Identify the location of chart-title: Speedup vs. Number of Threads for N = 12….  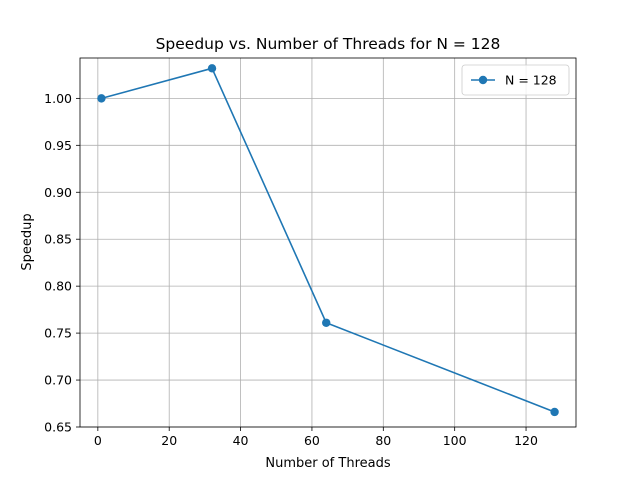
(328, 44).